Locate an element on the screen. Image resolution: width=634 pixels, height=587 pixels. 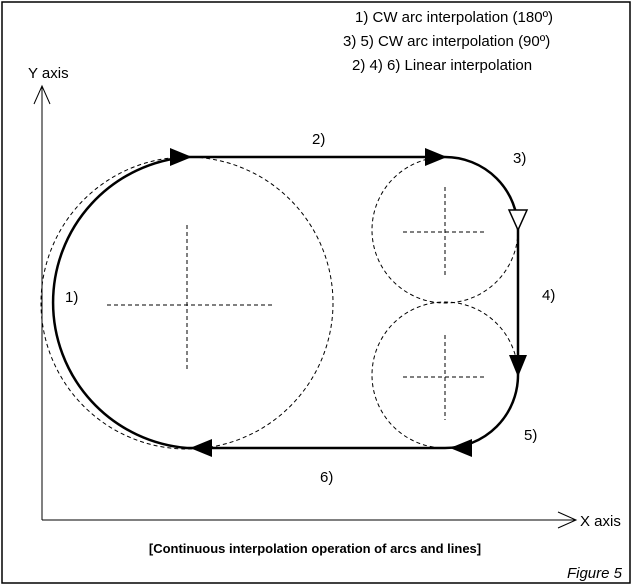
legend-line: 2) 4) 6) Linear interpolation is located at coordinates (442, 65).